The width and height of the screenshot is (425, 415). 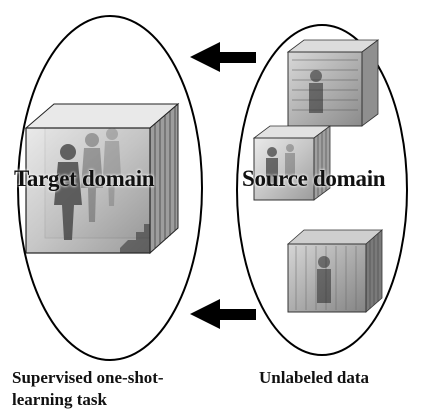 What do you see at coordinates (84, 178) in the screenshot?
I see `target-domain-label: Target domain` at bounding box center [84, 178].